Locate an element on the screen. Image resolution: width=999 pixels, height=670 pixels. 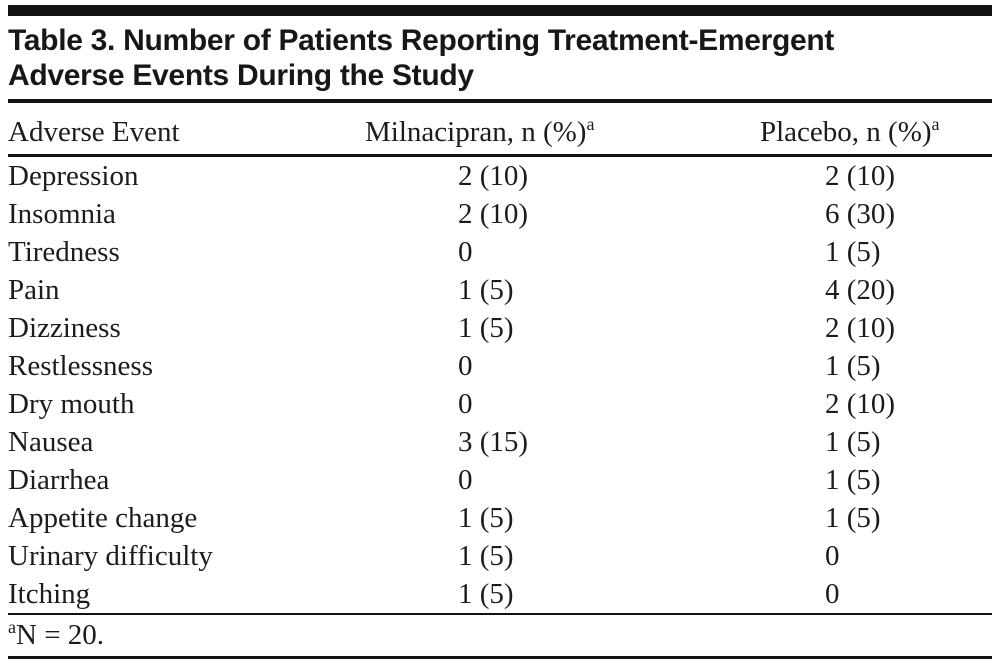
column-header-adverse-event: Adverse Event is located at coordinates (94, 132).